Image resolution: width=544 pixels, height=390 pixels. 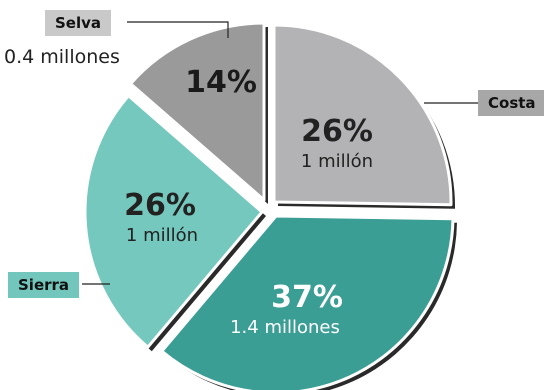 I want to click on pie-slice-selva, so click(x=197, y=111).